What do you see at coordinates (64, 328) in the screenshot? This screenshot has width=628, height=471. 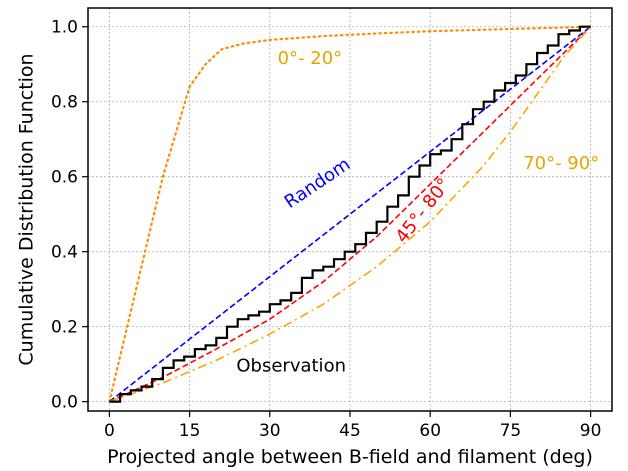 I see `y-tick-label: 0.2` at bounding box center [64, 328].